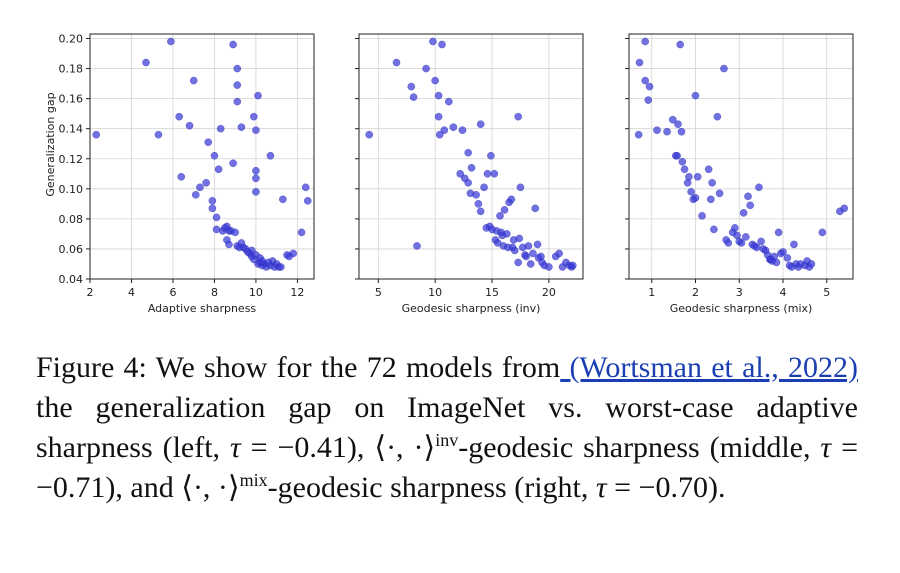  I want to click on y-tick-label: 0.10, so click(71, 189).